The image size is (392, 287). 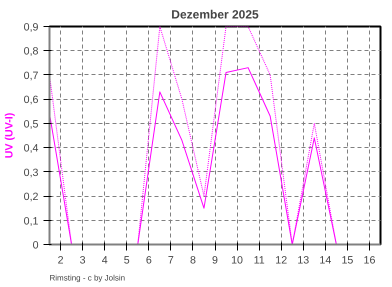 I want to click on x-tick-label: 5, so click(x=127, y=260).